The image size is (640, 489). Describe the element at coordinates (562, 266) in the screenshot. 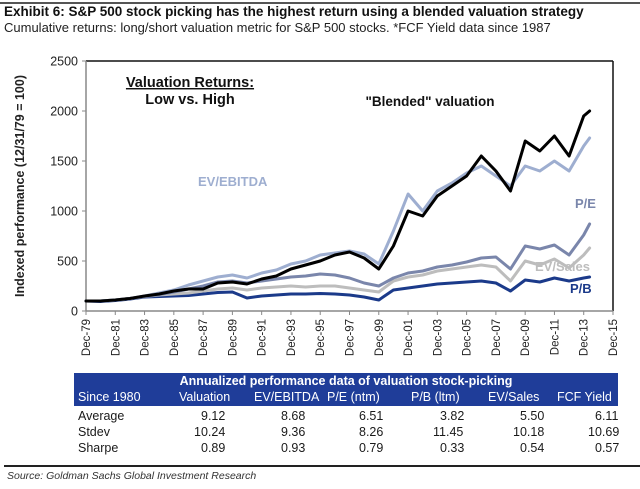

I see `series-label-ev-sales: EV/Sales` at that location.